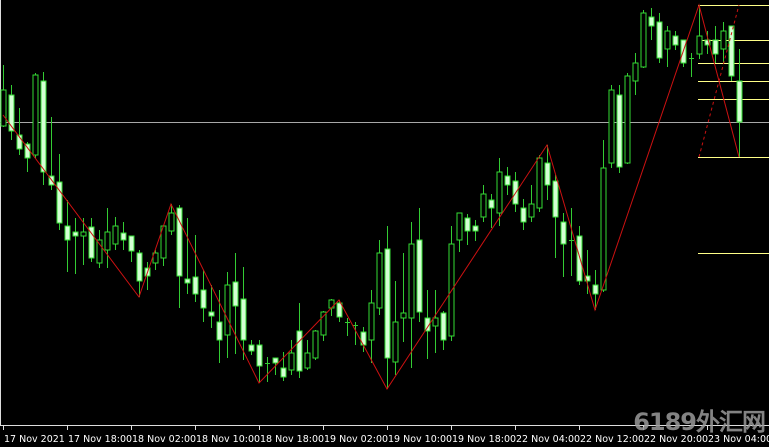 This screenshot has height=447, width=769. I want to click on x-tick-label: 18 Nov 18:00, so click(292, 439).